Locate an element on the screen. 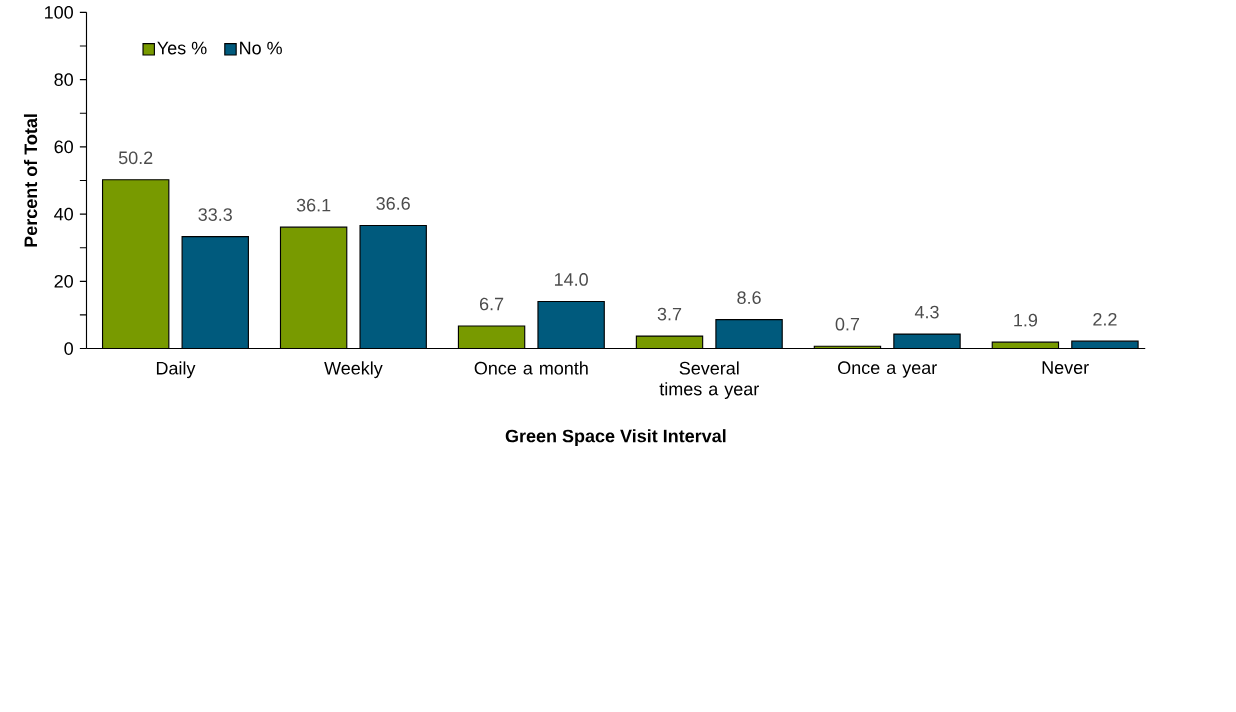  x-axis-title: Green Space Visit Interval is located at coordinates (615, 438).